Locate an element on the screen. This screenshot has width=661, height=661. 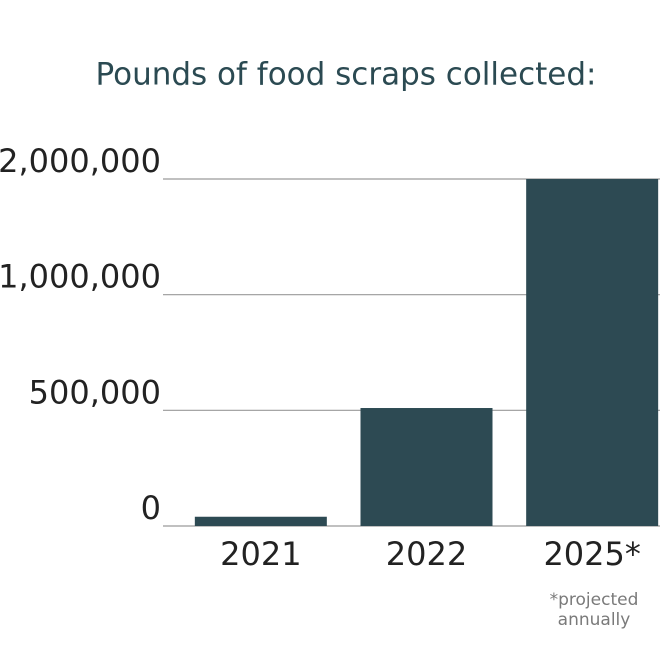
y-tick-label: 1,000,000 is located at coordinates (80, 277).